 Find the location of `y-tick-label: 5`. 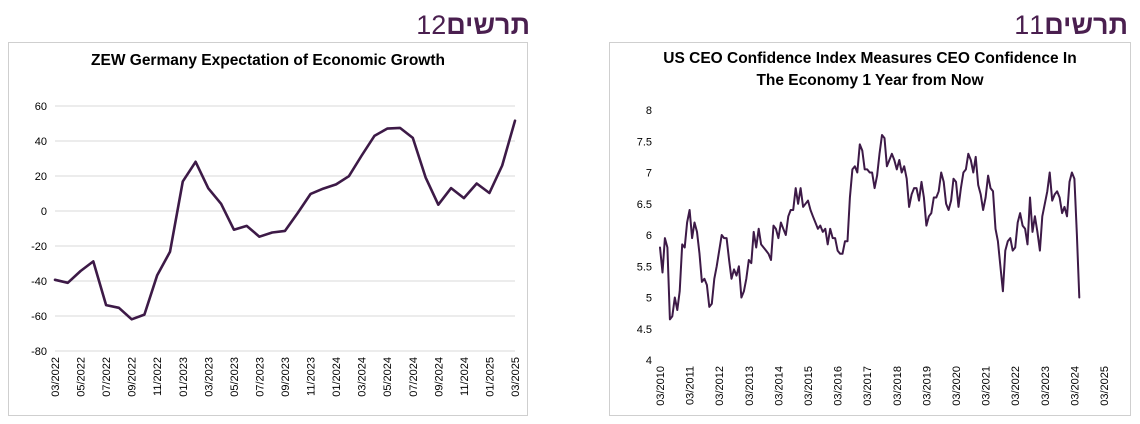

y-tick-label: 5 is located at coordinates (649, 299).